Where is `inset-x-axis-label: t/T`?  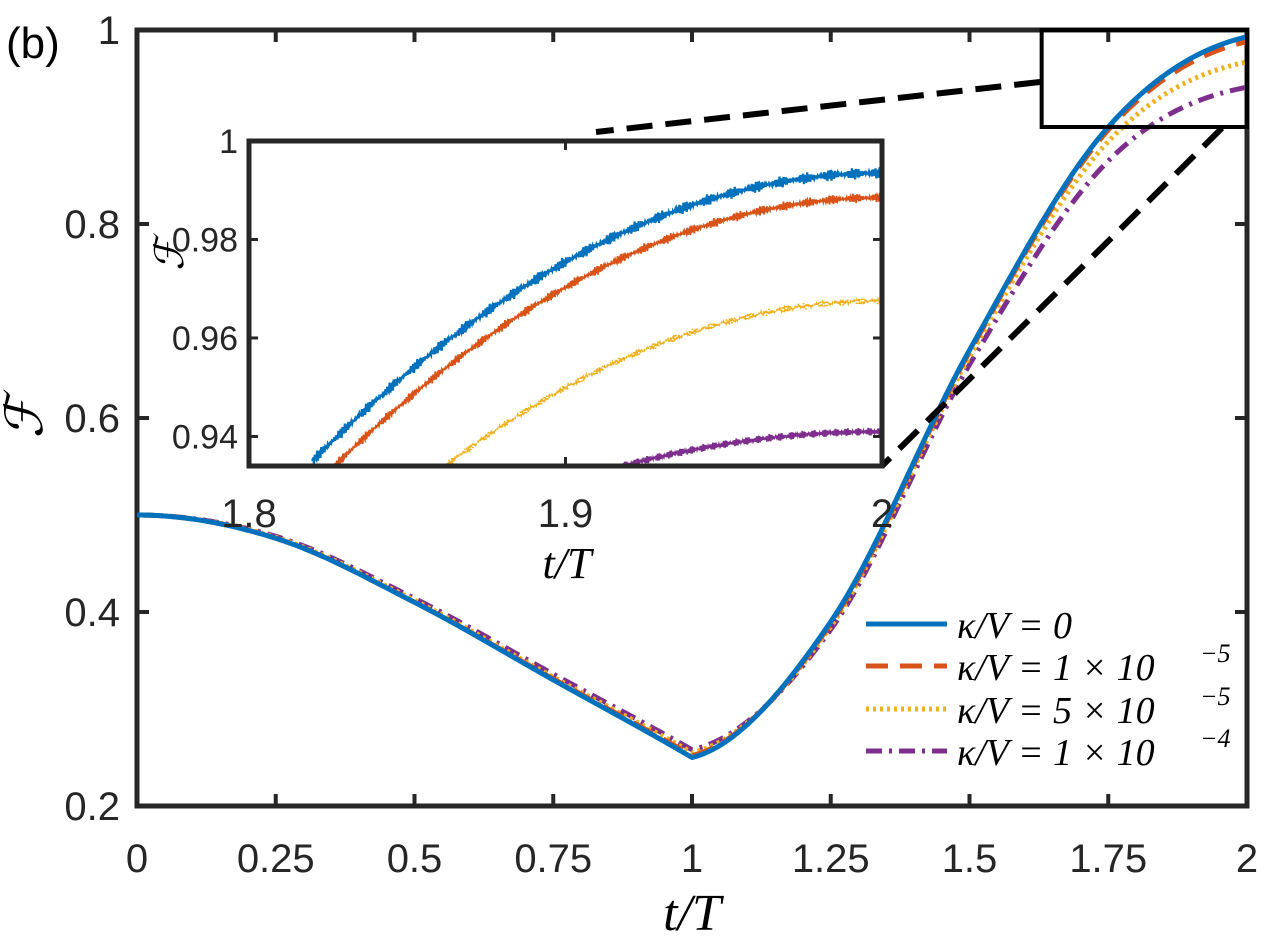 inset-x-axis-label: t/T is located at coordinates (569, 563).